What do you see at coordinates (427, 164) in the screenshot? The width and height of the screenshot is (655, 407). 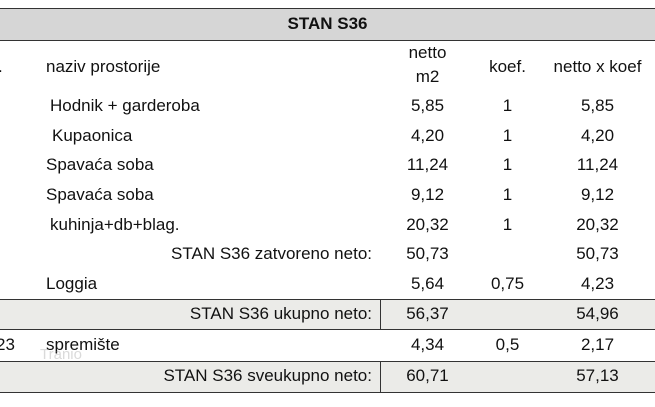 I see `netto: 11,24` at bounding box center [427, 164].